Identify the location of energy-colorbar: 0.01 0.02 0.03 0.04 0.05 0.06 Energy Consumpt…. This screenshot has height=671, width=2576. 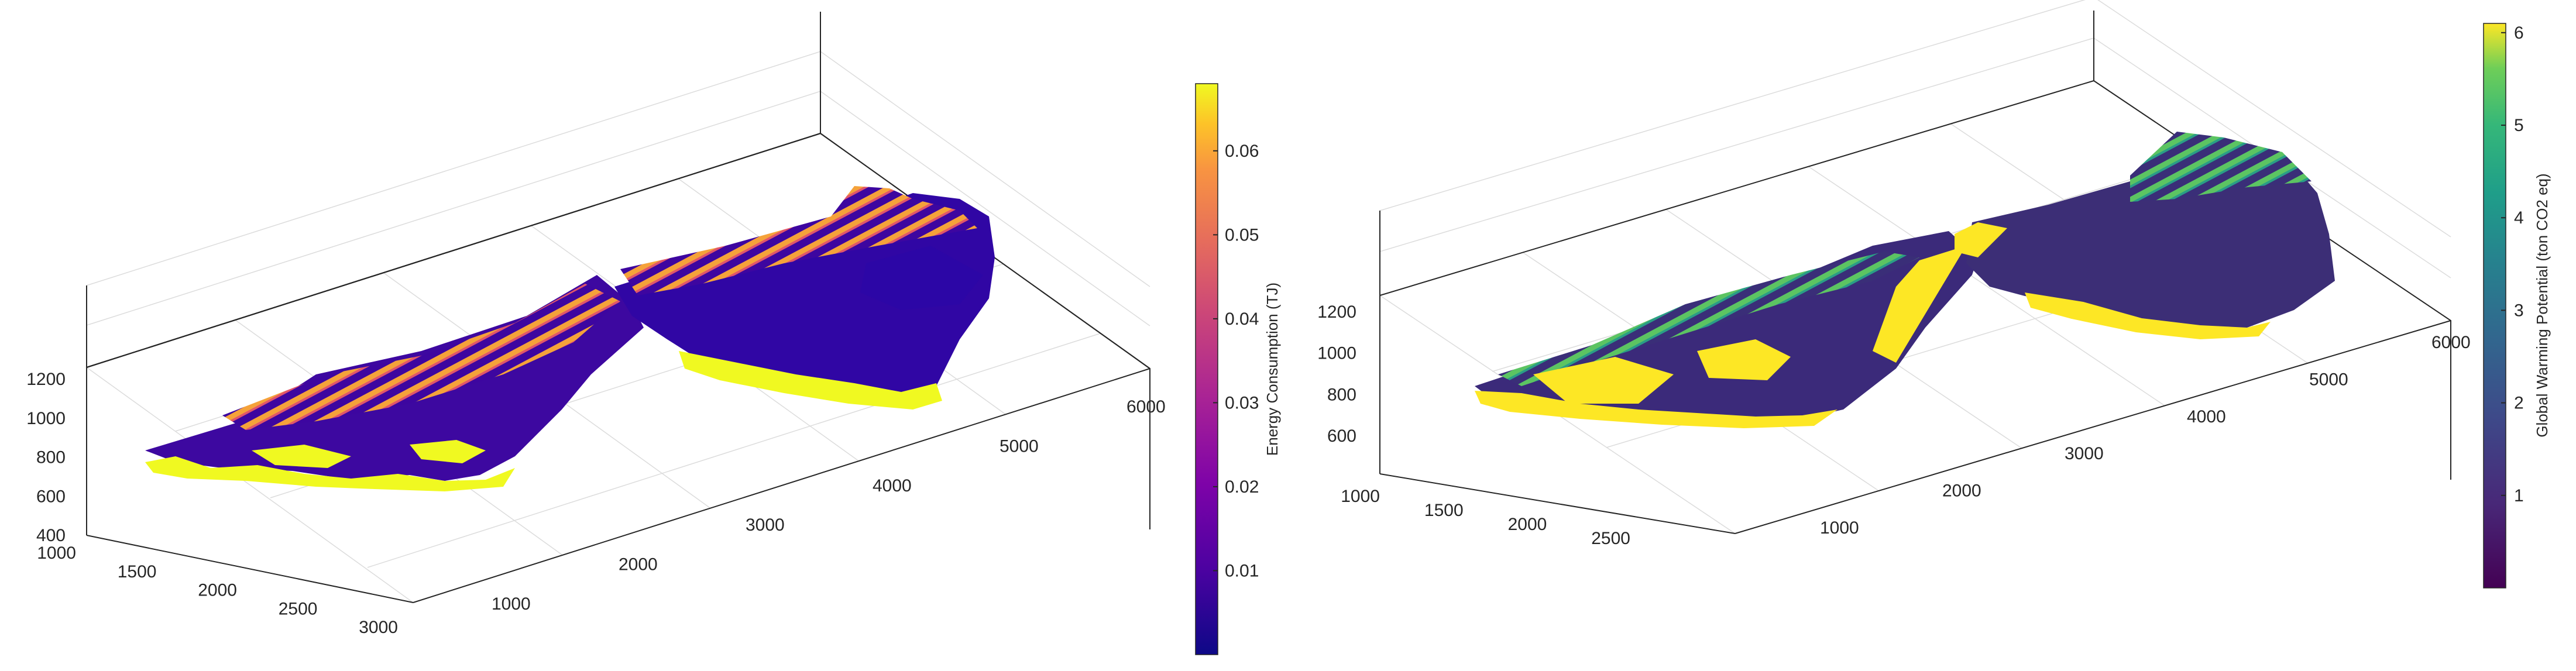
(1238, 369).